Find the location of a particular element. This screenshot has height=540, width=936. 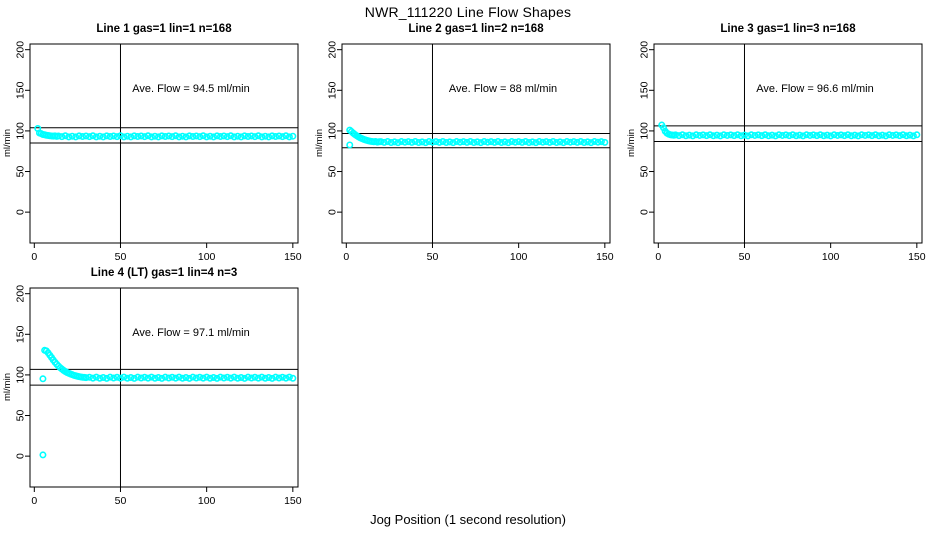

panel-title: Line 3 gas=1 lin=3 n=168 is located at coordinates (788, 29).